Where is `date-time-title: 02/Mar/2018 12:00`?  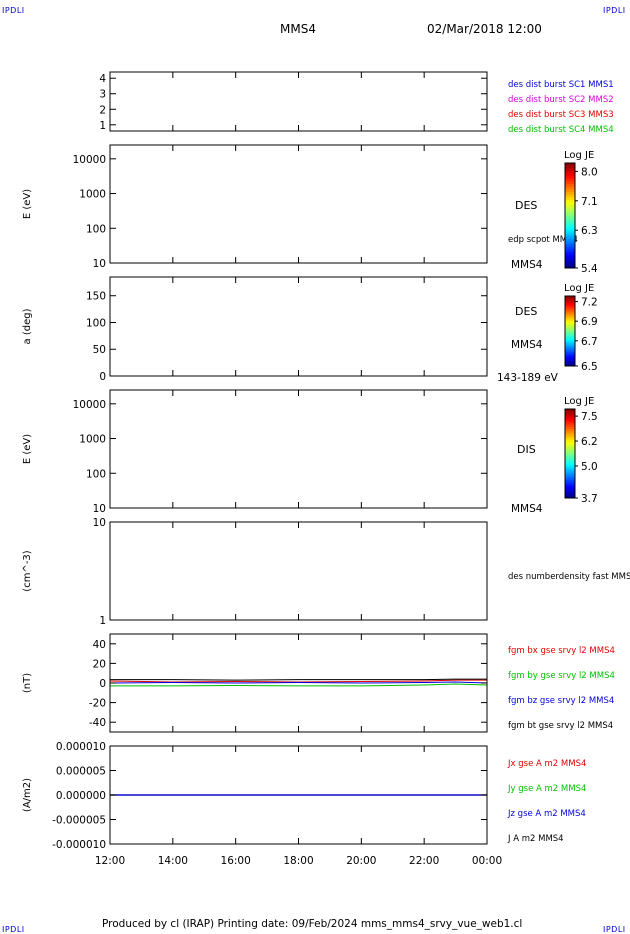 date-time-title: 02/Mar/2018 12:00 is located at coordinates (484, 29).